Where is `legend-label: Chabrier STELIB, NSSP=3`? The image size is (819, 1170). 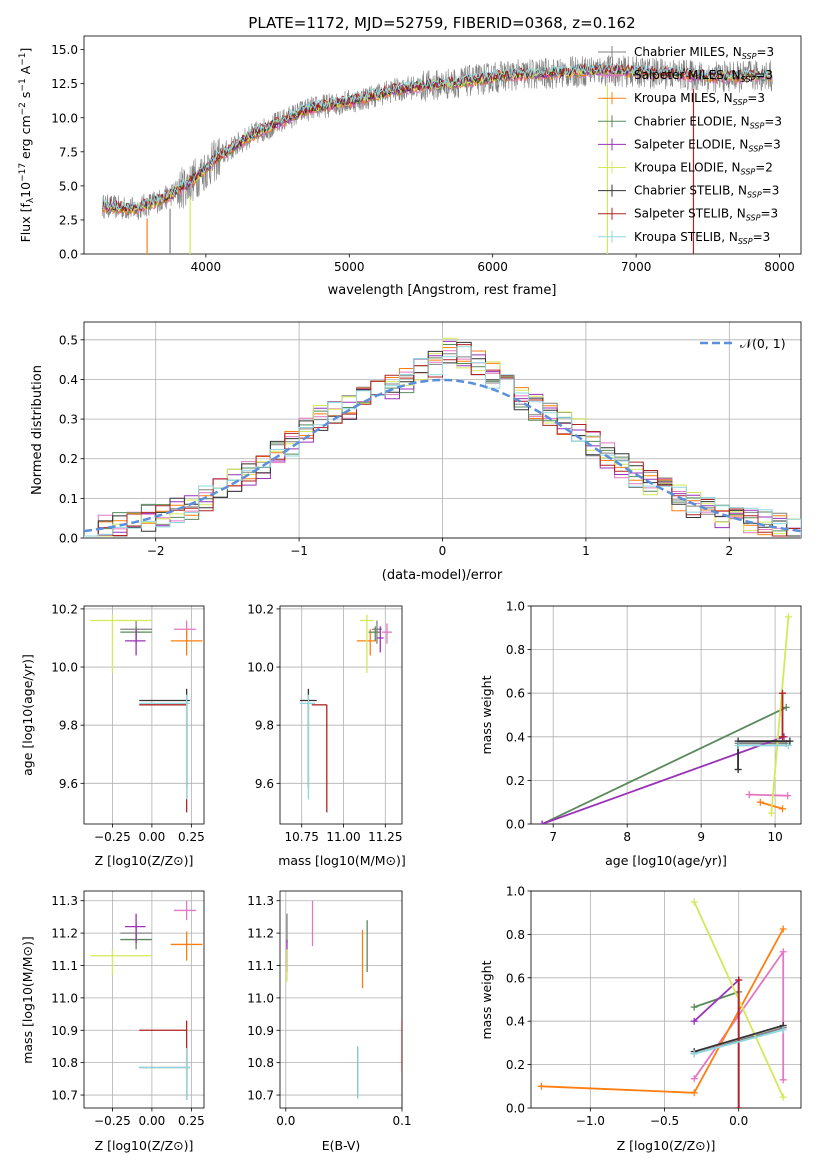
legend-label: Chabrier STELIB, NSSP=3 is located at coordinates (706, 192).